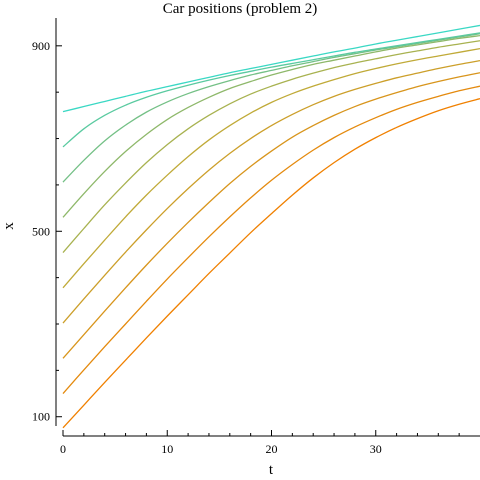 The image size is (480, 480). What do you see at coordinates (167, 449) in the screenshot?
I see `x-tick-label: 10` at bounding box center [167, 449].